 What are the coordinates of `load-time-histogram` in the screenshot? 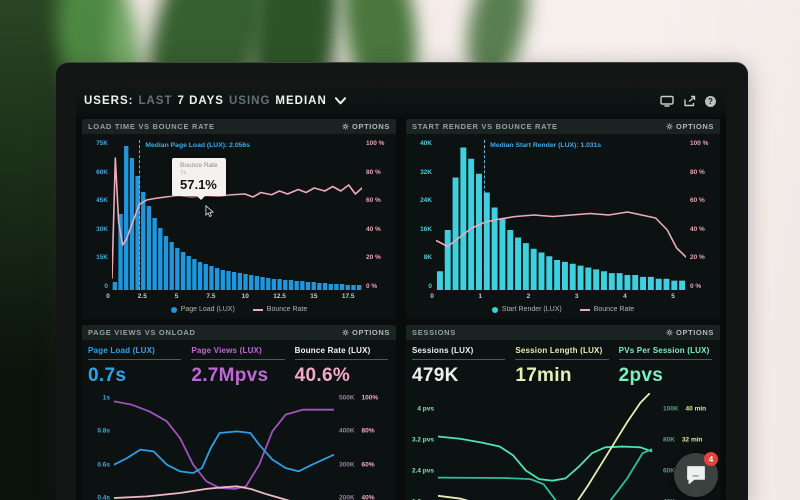 It's located at (237, 218).